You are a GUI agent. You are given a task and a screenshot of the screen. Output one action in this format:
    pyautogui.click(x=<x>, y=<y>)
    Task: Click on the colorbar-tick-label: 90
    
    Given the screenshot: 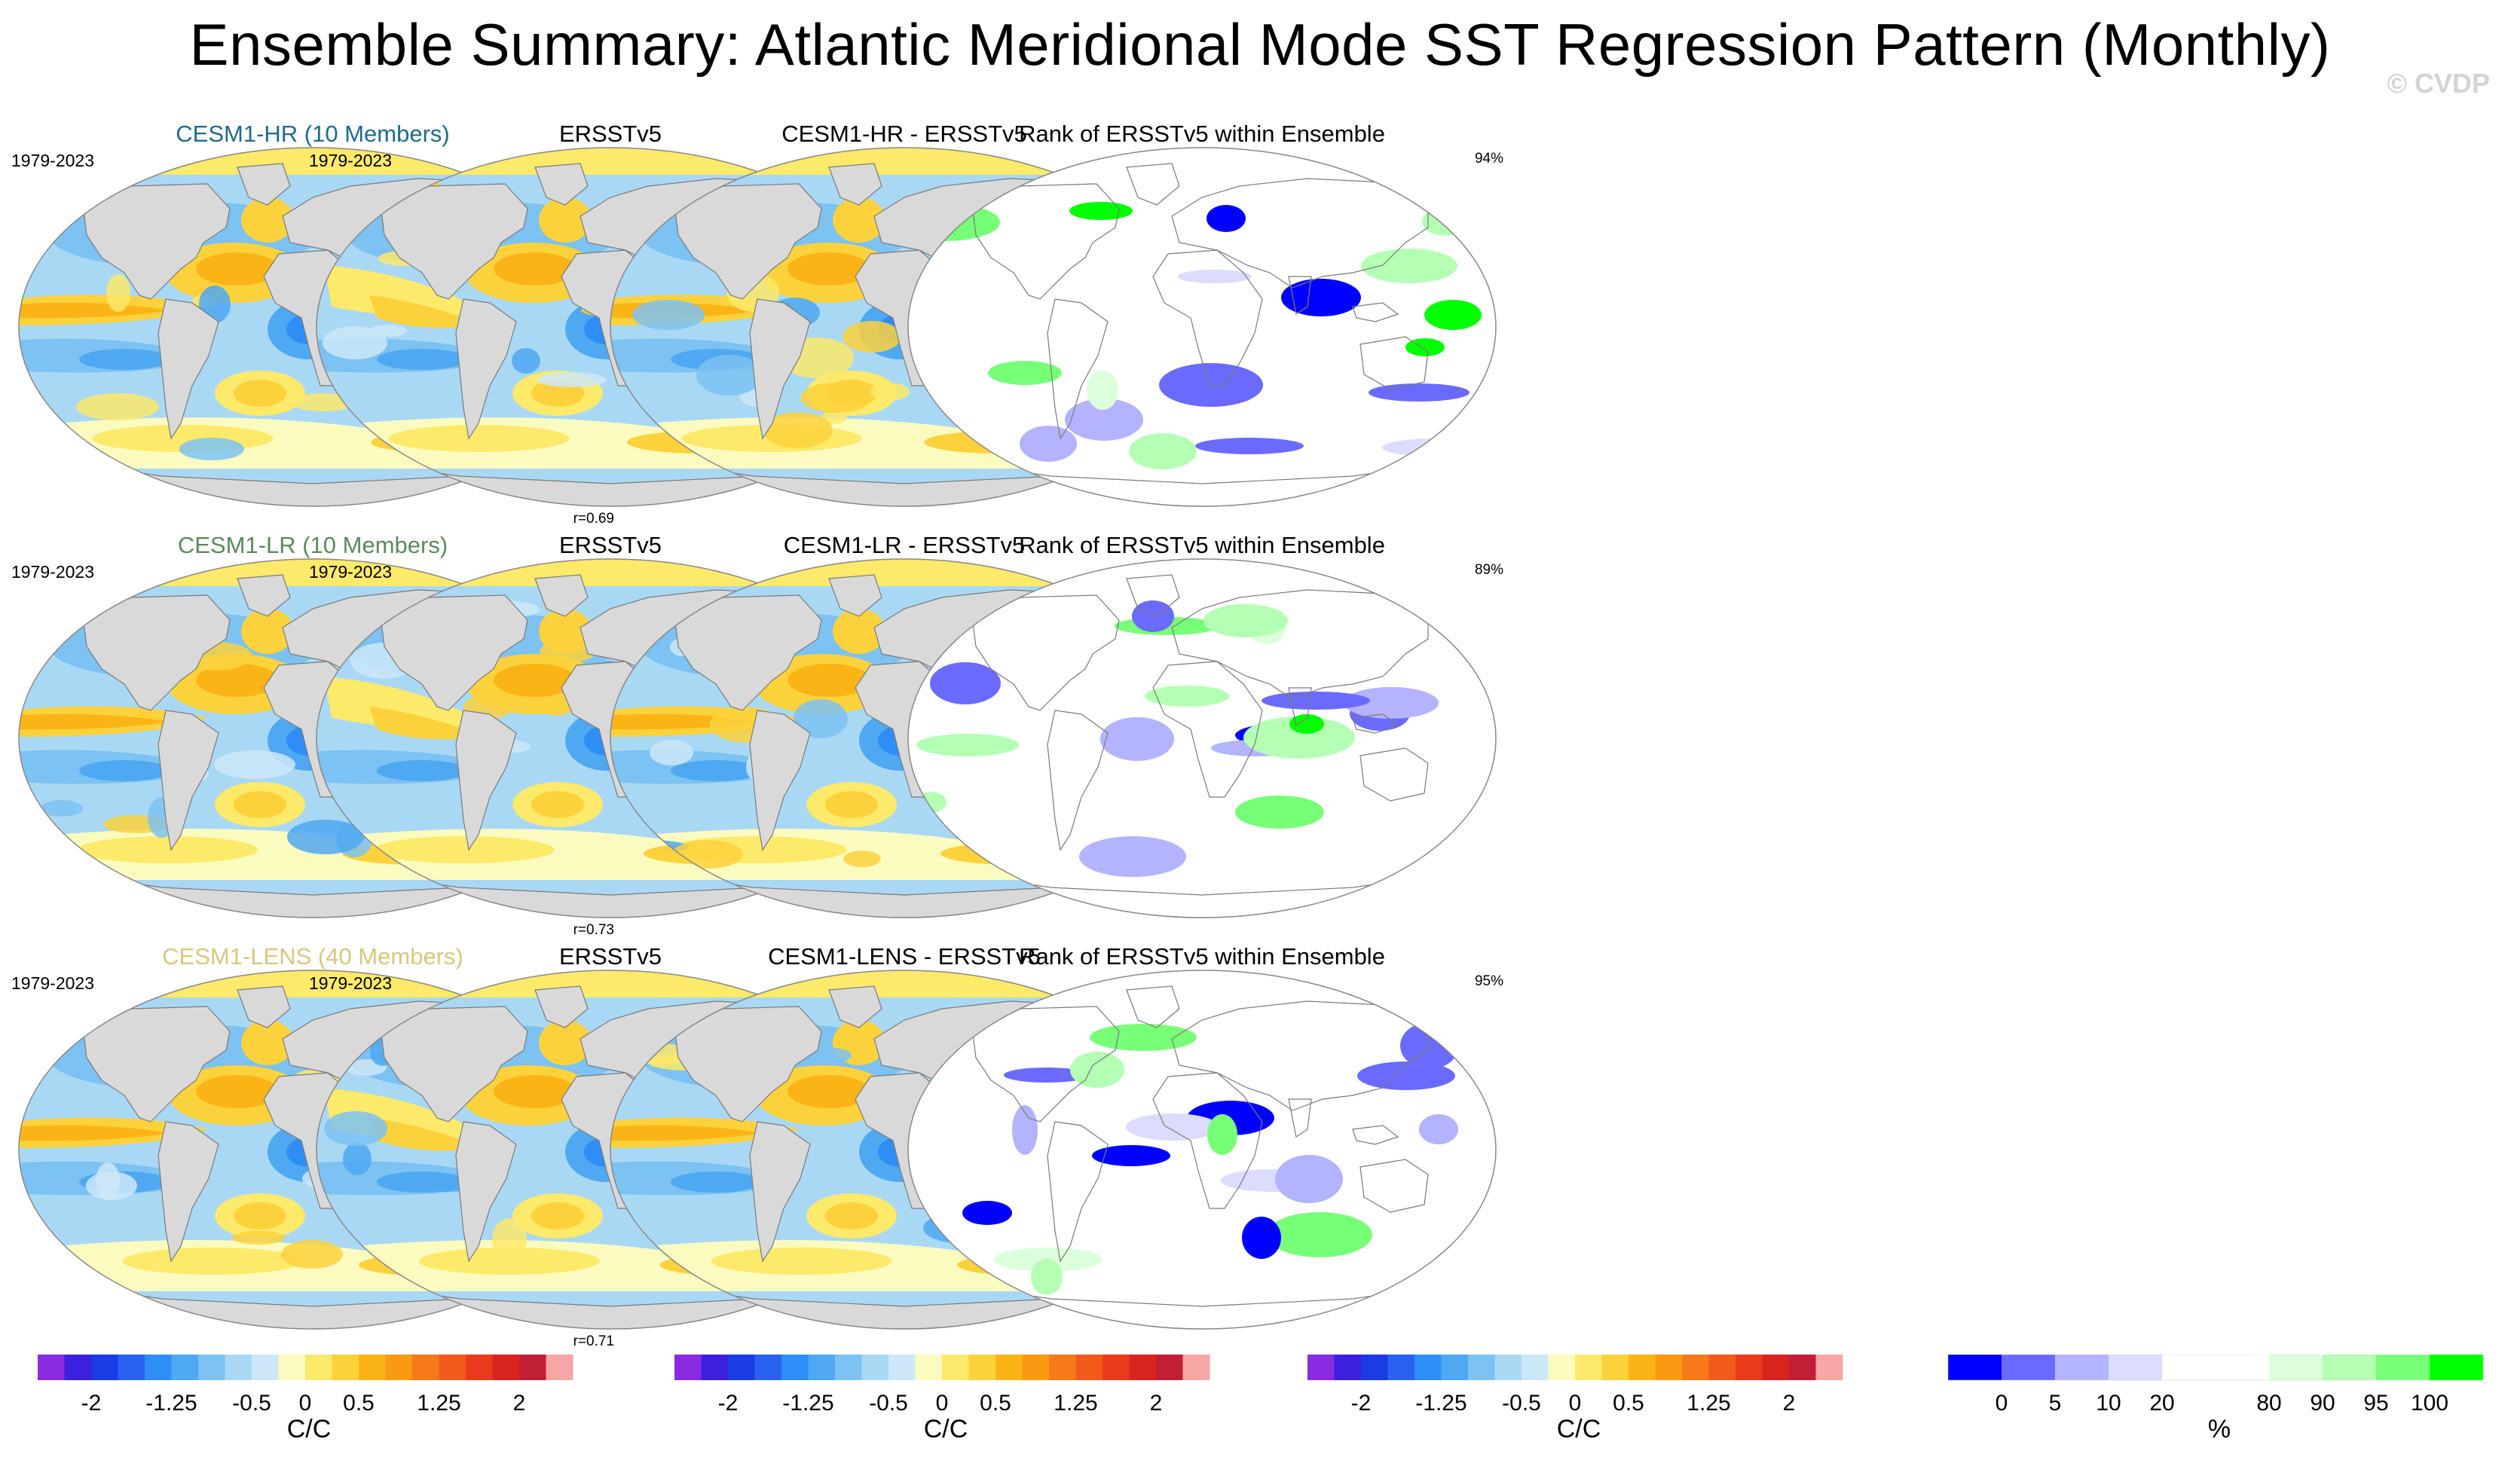 What is the action you would take?
    pyautogui.click(x=2322, y=1403)
    